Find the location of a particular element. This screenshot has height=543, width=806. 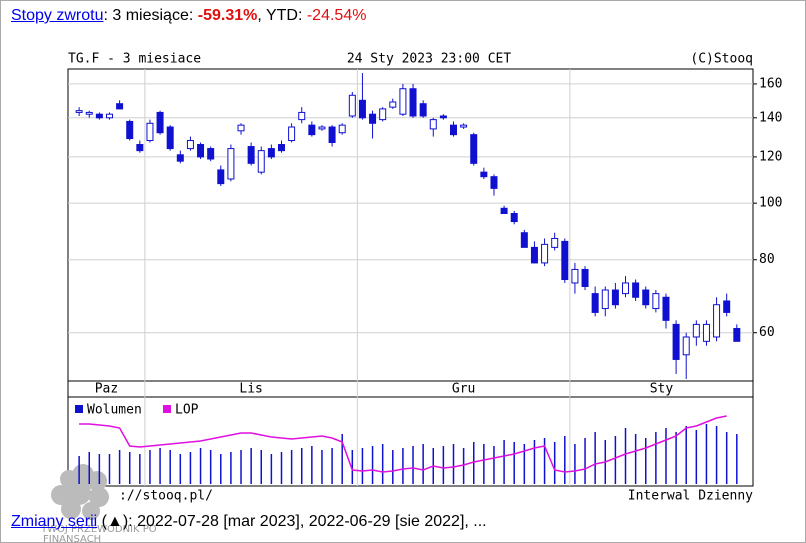

logo-text: TWÓJ PRZEWODNIK PO is located at coordinates (98, 528).